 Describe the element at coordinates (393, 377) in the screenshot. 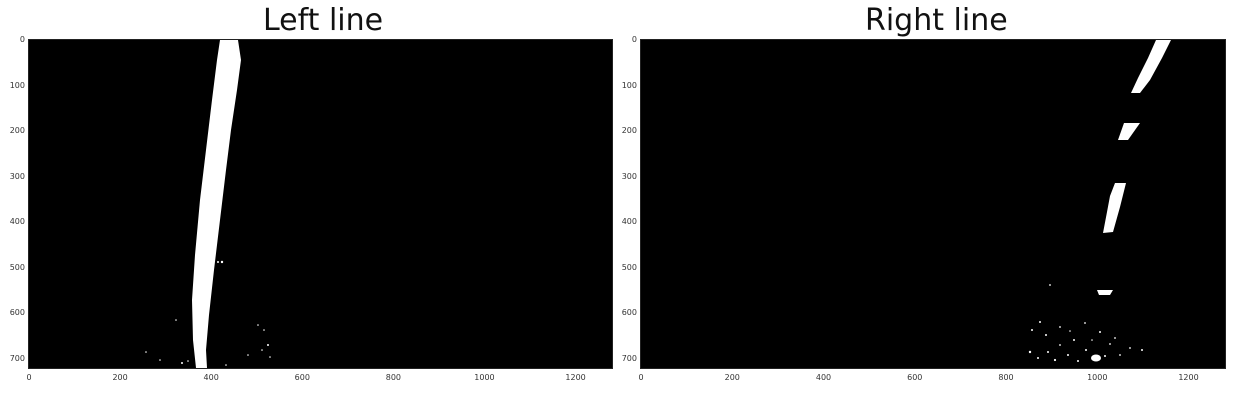

I see `left-xtick-label: 800` at that location.